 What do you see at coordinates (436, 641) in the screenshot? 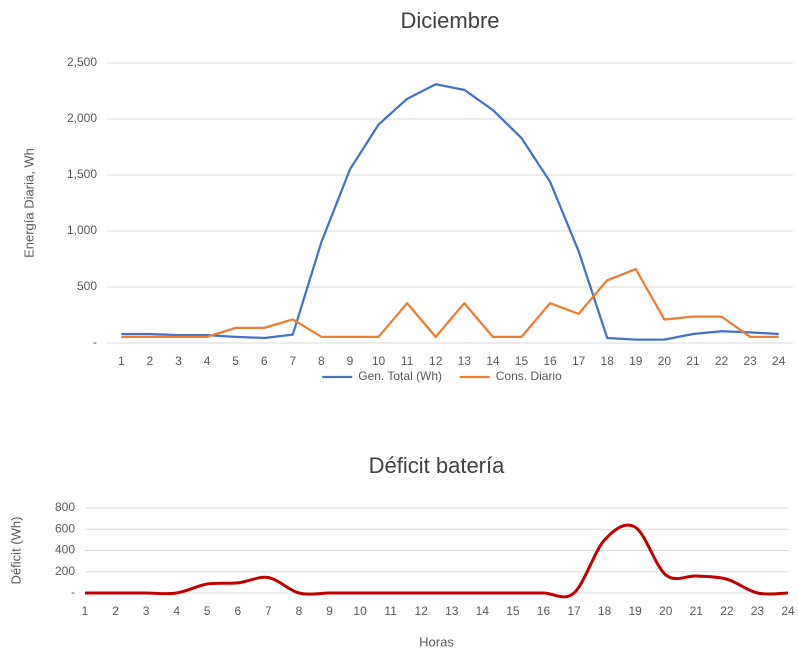
I see `x-axis-title: Horas` at bounding box center [436, 641].